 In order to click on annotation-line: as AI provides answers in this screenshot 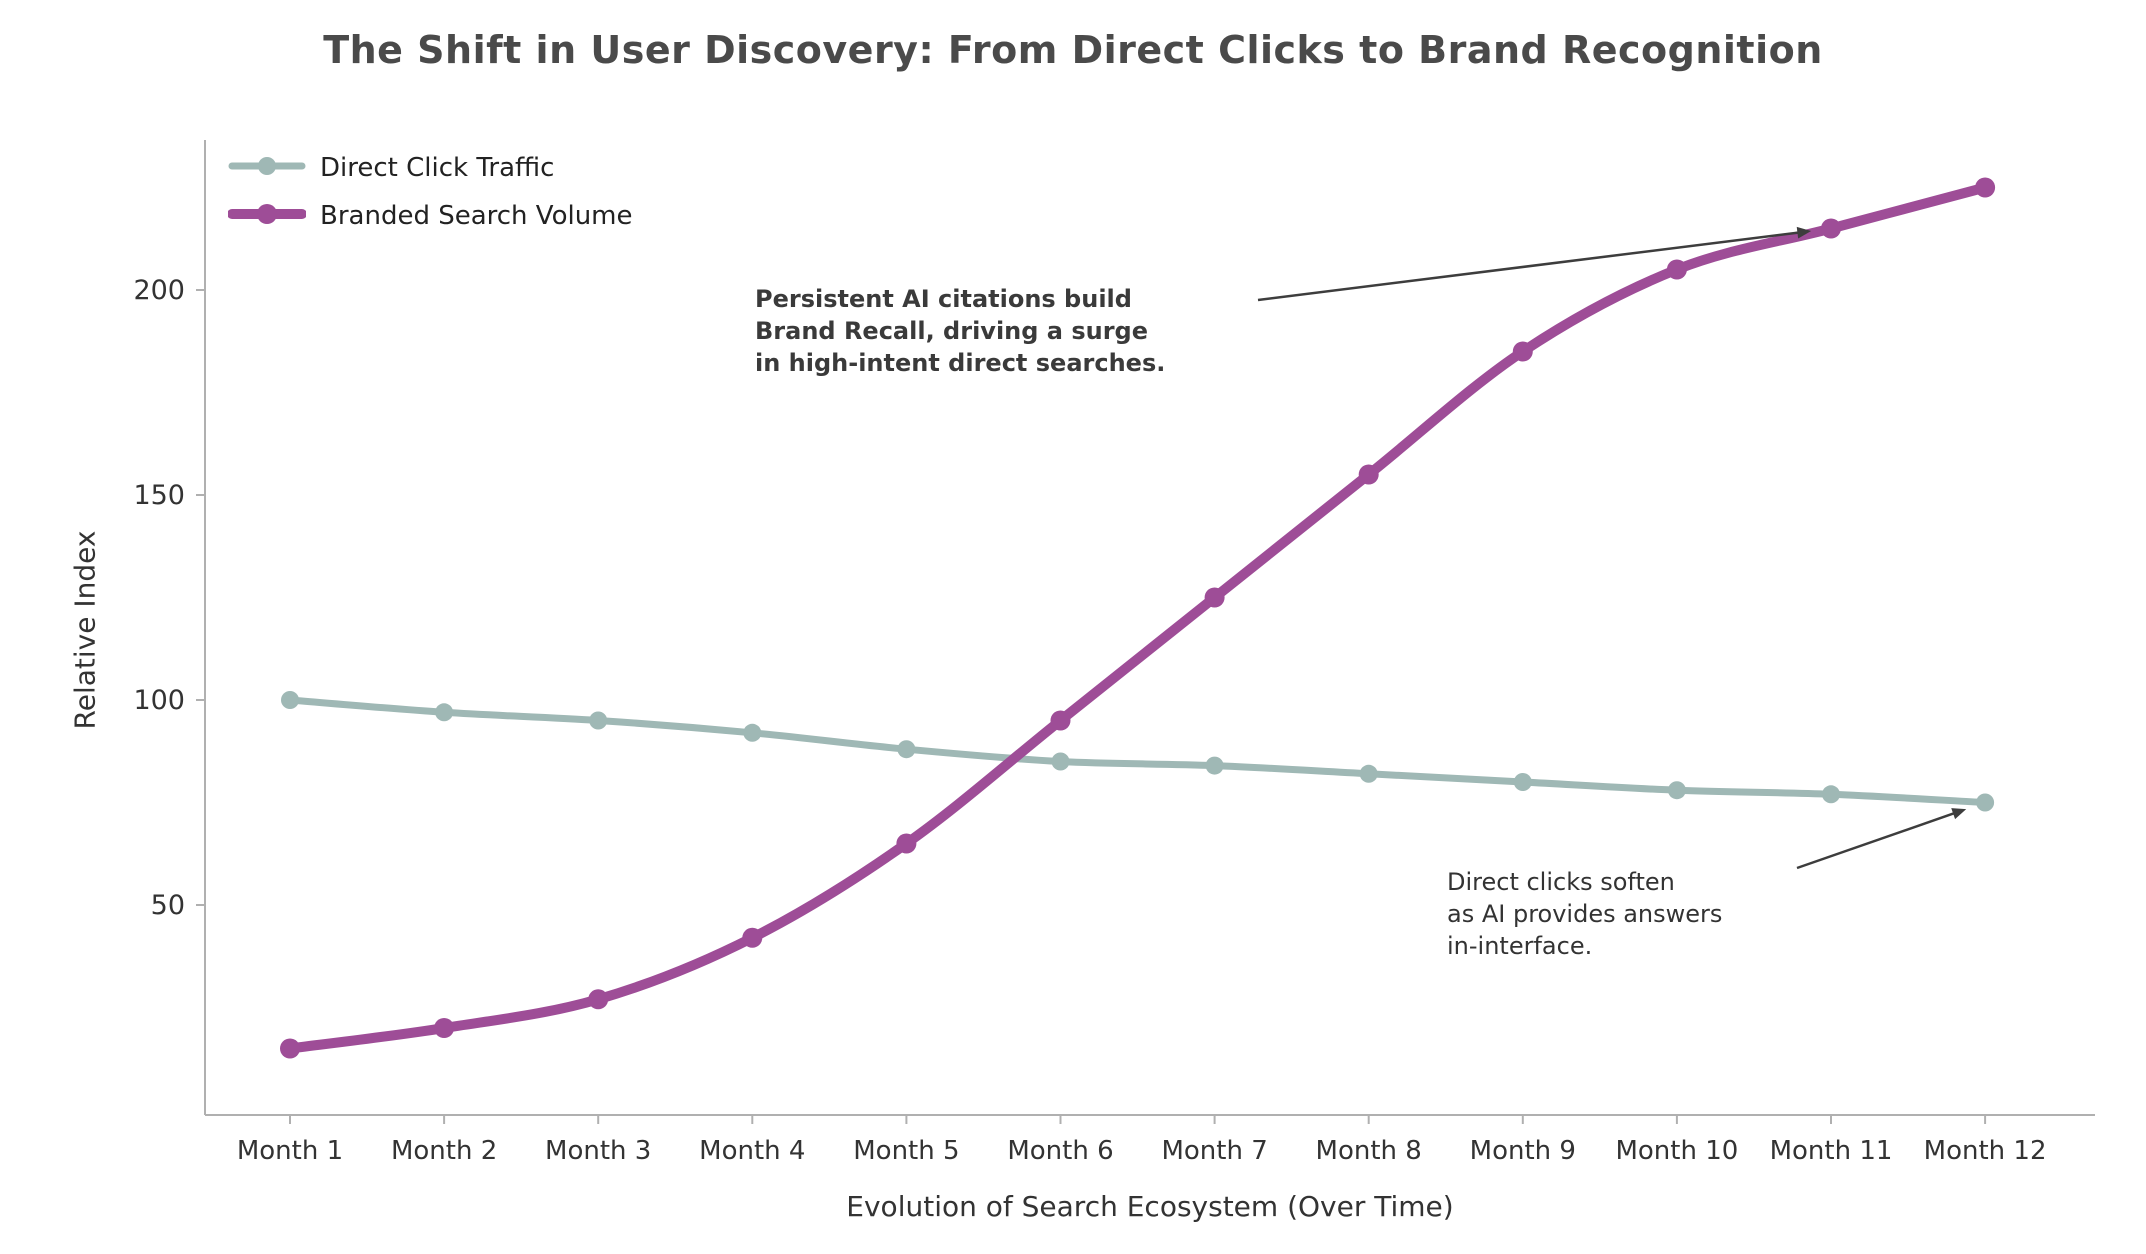, I will do `click(1585, 914)`.